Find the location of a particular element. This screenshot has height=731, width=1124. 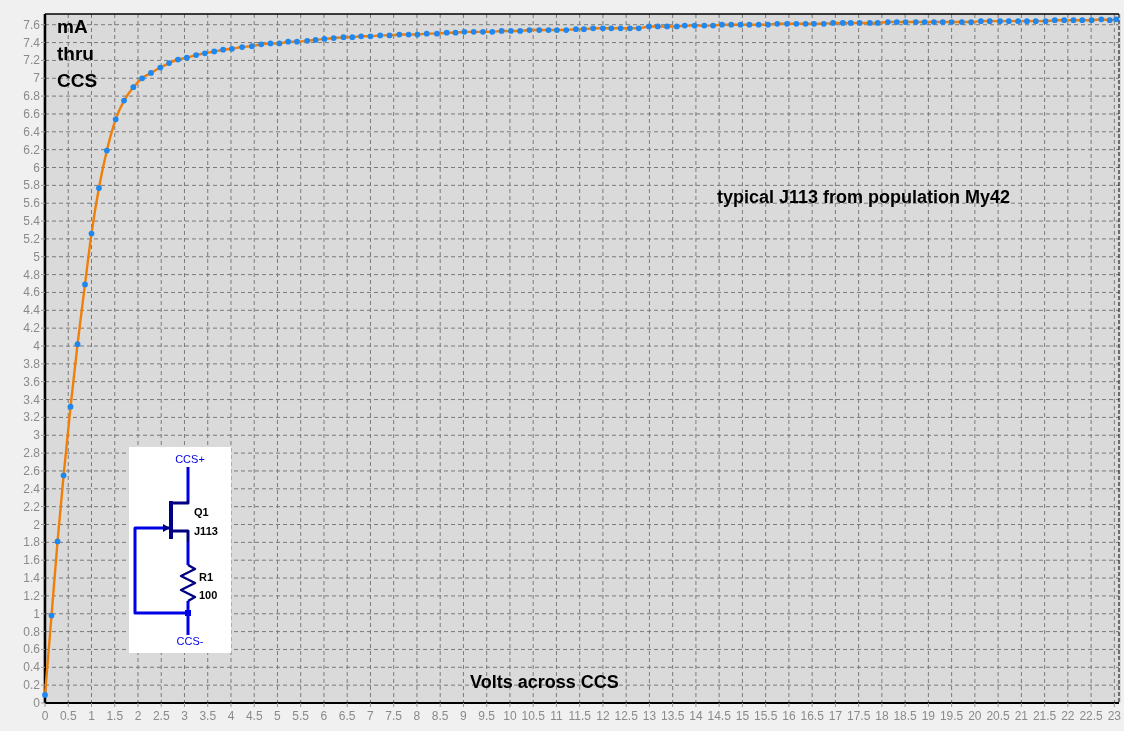

x-tick-label: 15.5 is located at coordinates (765, 716).